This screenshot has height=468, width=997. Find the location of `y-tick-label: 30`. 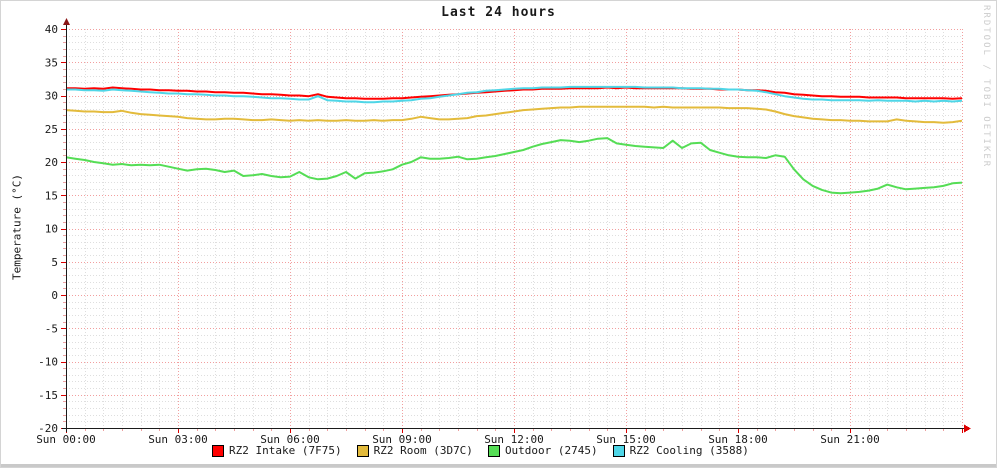

y-tick-label: 30 is located at coordinates (51, 96).